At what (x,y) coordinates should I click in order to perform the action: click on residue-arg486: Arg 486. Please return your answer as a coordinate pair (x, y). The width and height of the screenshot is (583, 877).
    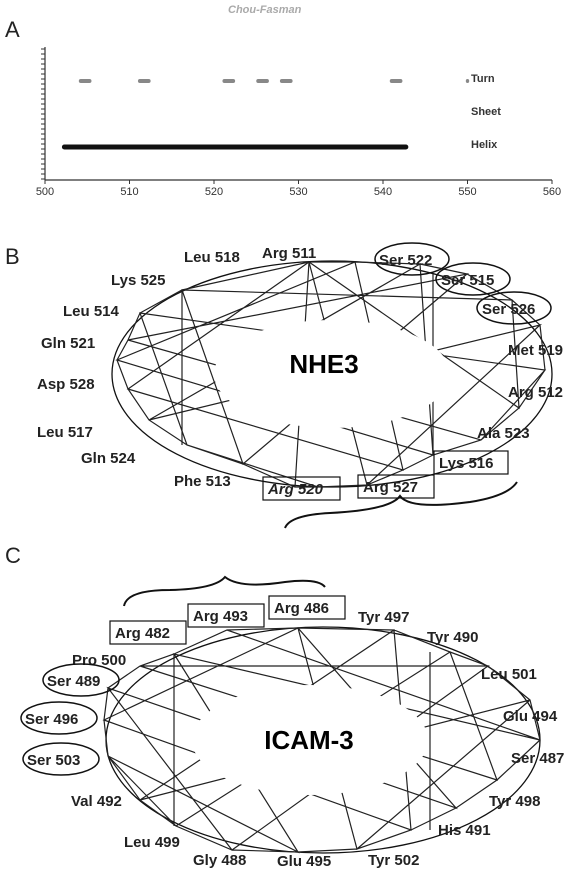
    Looking at the image, I should click on (301, 608).